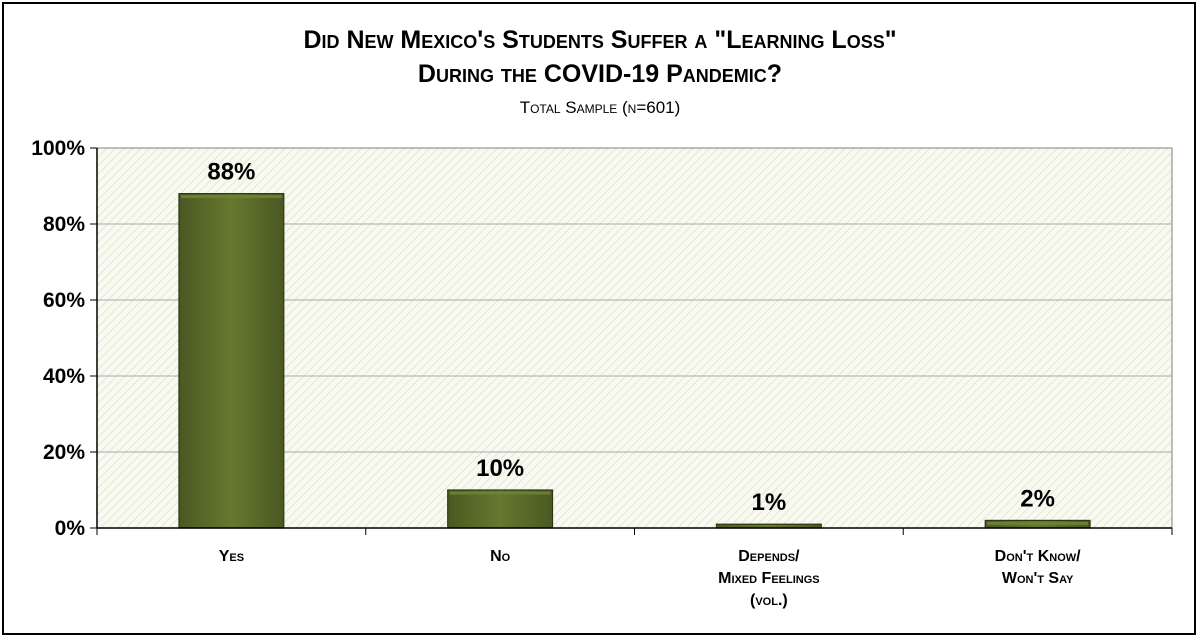 The width and height of the screenshot is (1200, 637). I want to click on x-category-label: Yes, so click(231, 557).